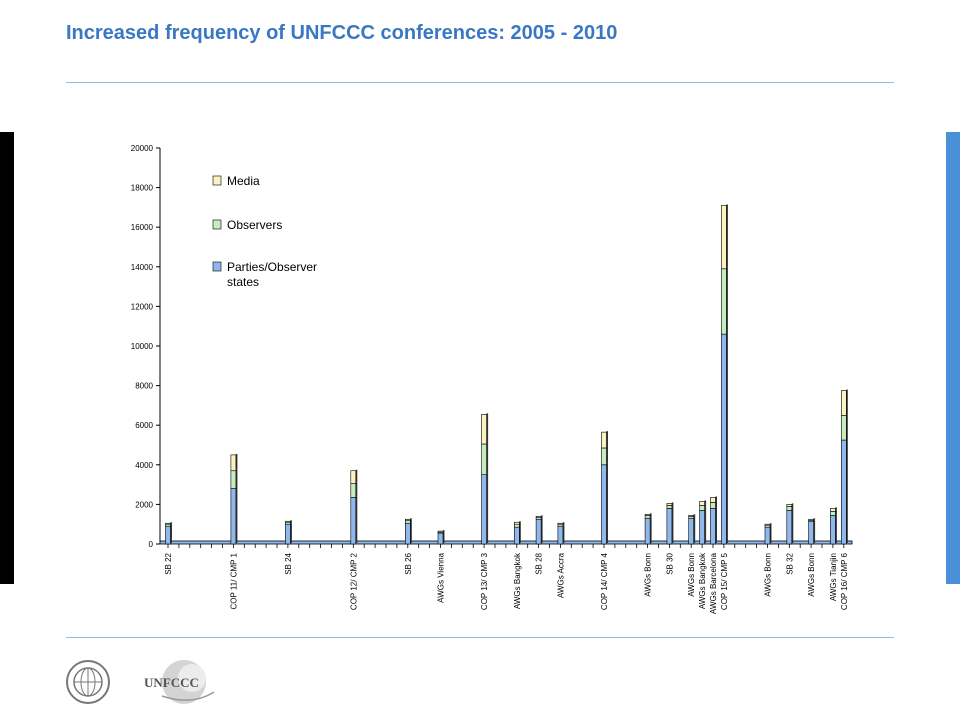 This screenshot has height=720, width=960. What do you see at coordinates (144, 504) in the screenshot?
I see `y-tick-label: 2000` at bounding box center [144, 504].